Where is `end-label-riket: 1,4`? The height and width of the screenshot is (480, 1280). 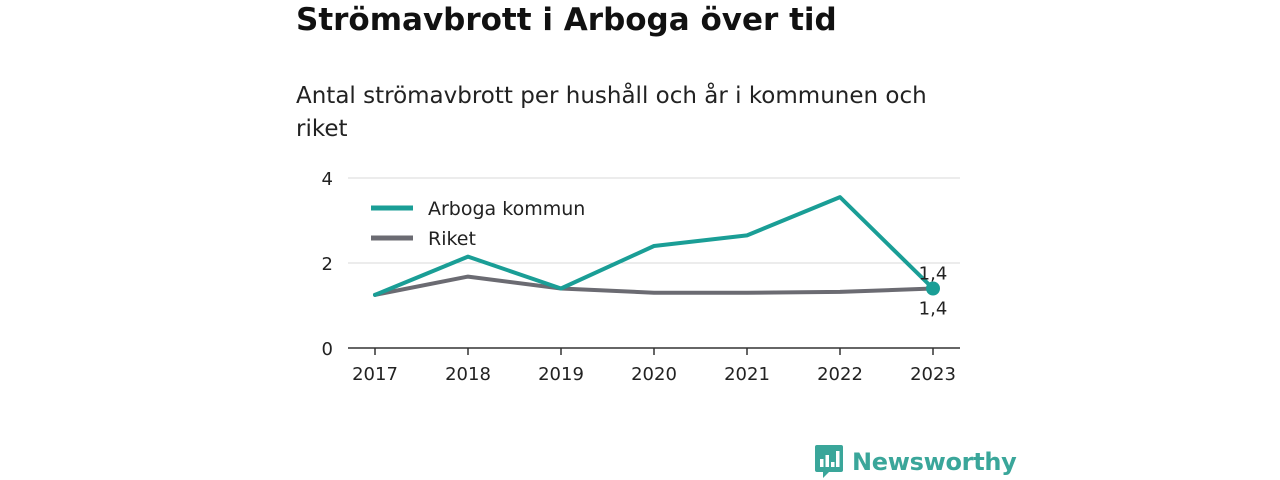 end-label-riket: 1,4 is located at coordinates (933, 309).